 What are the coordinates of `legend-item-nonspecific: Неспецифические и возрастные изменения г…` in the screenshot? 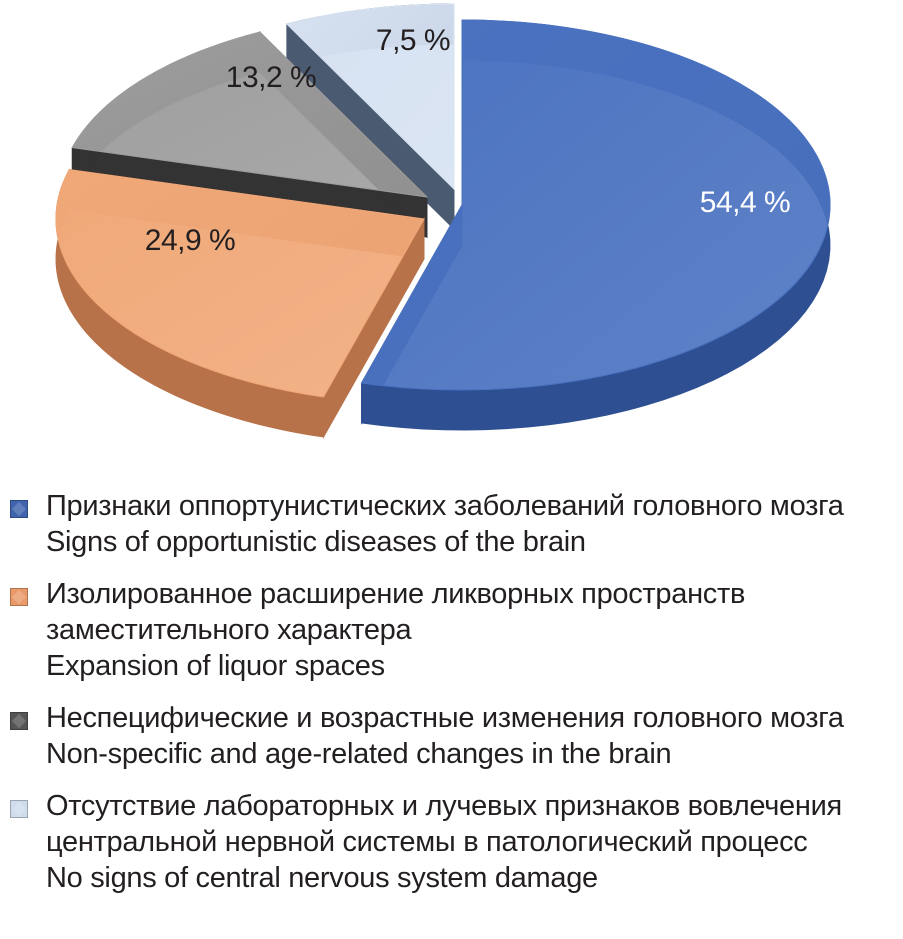 It's located at (451, 736).